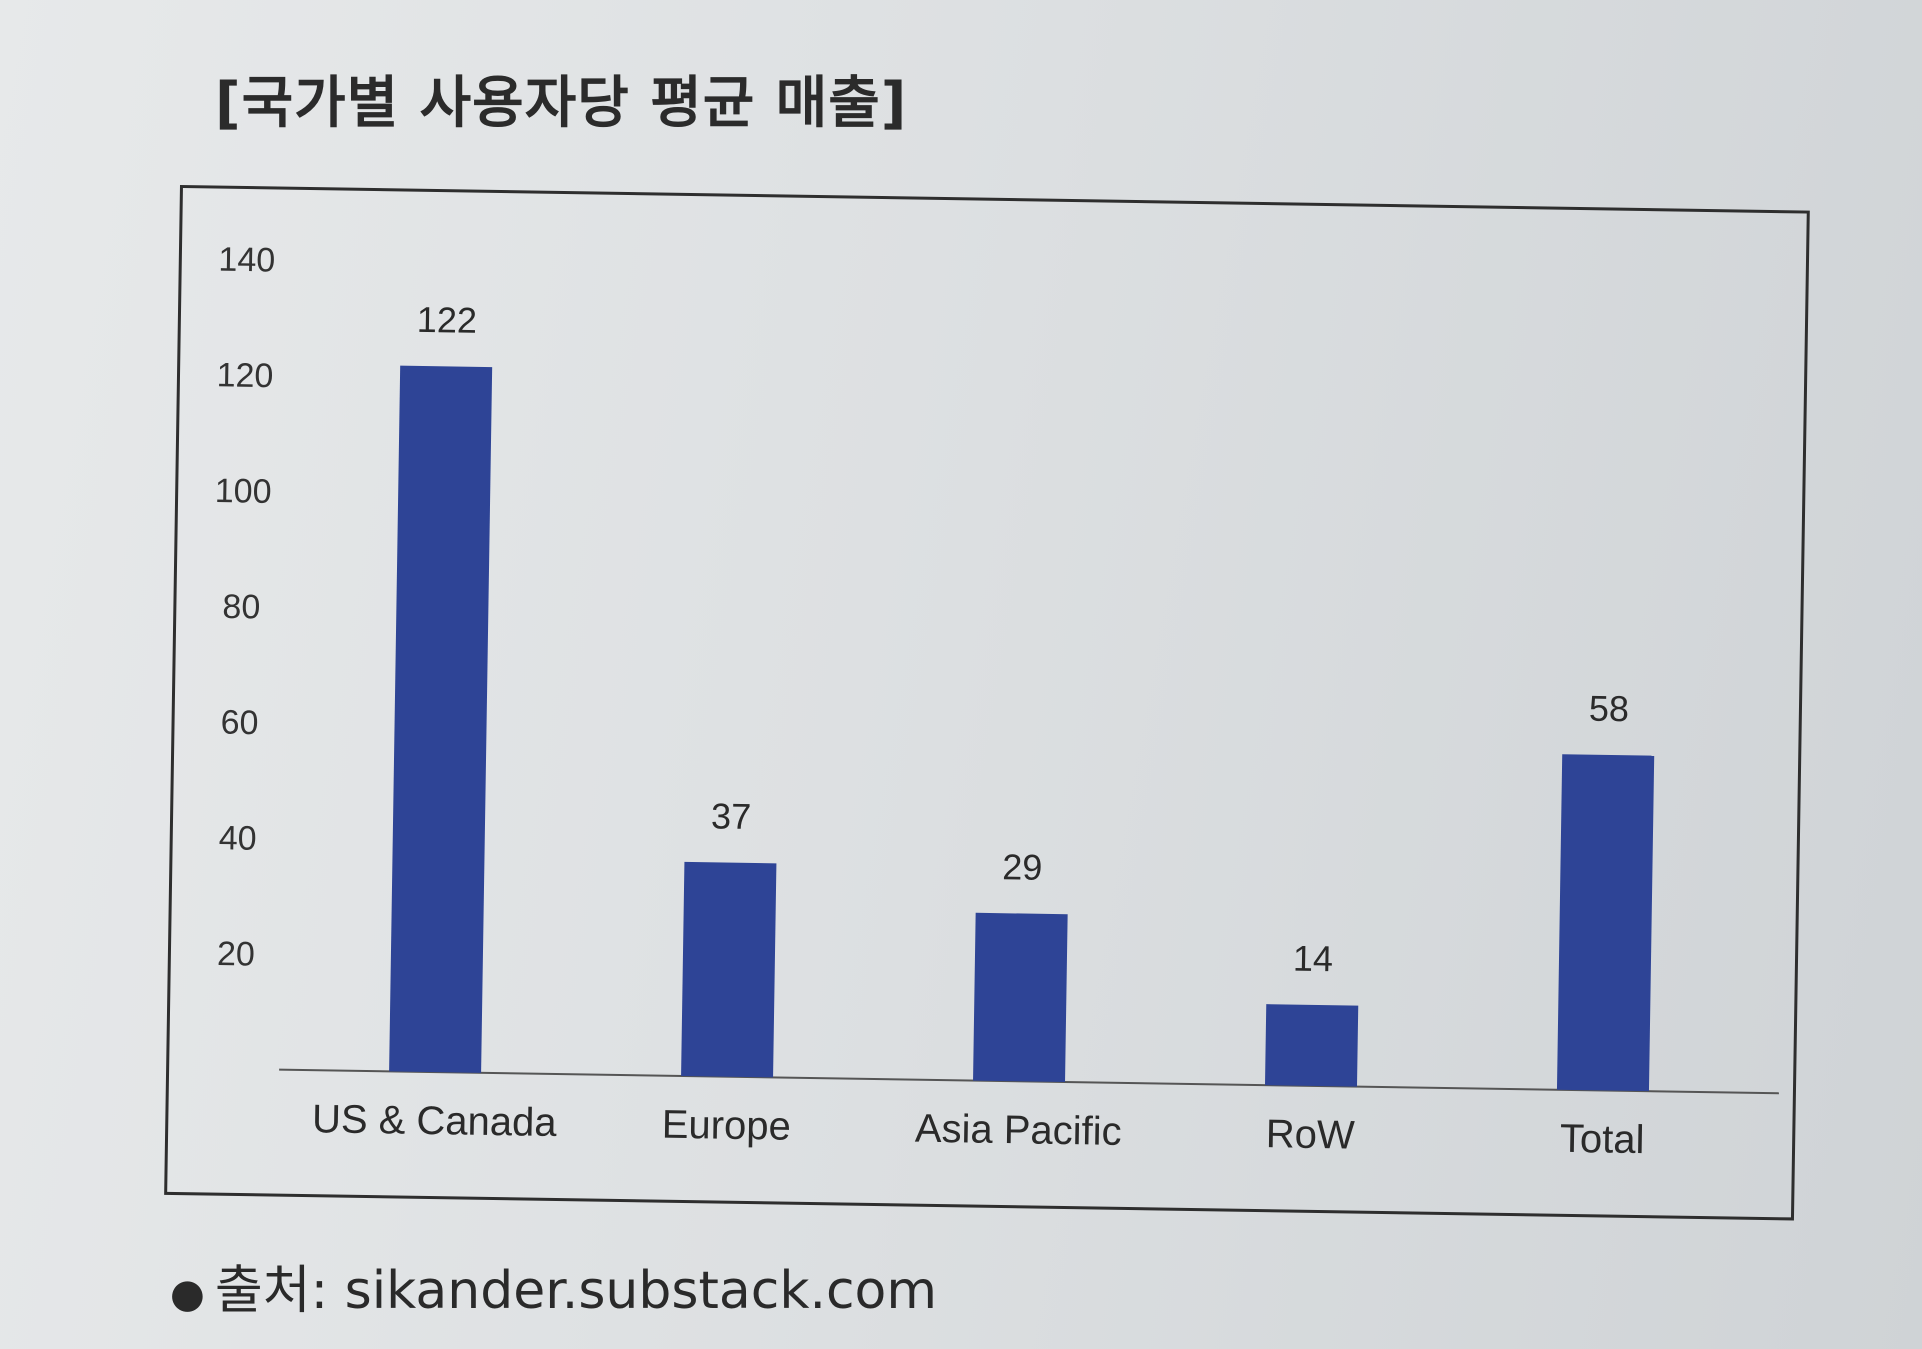  Describe the element at coordinates (731, 816) in the screenshot. I see `data-label: 37` at that location.